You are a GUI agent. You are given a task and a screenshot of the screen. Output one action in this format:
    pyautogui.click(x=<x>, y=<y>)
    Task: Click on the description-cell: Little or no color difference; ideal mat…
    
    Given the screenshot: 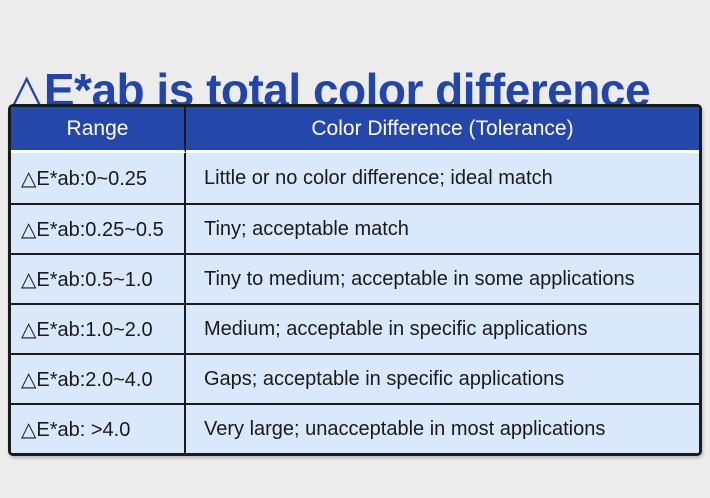 What is the action you would take?
    pyautogui.click(x=442, y=178)
    